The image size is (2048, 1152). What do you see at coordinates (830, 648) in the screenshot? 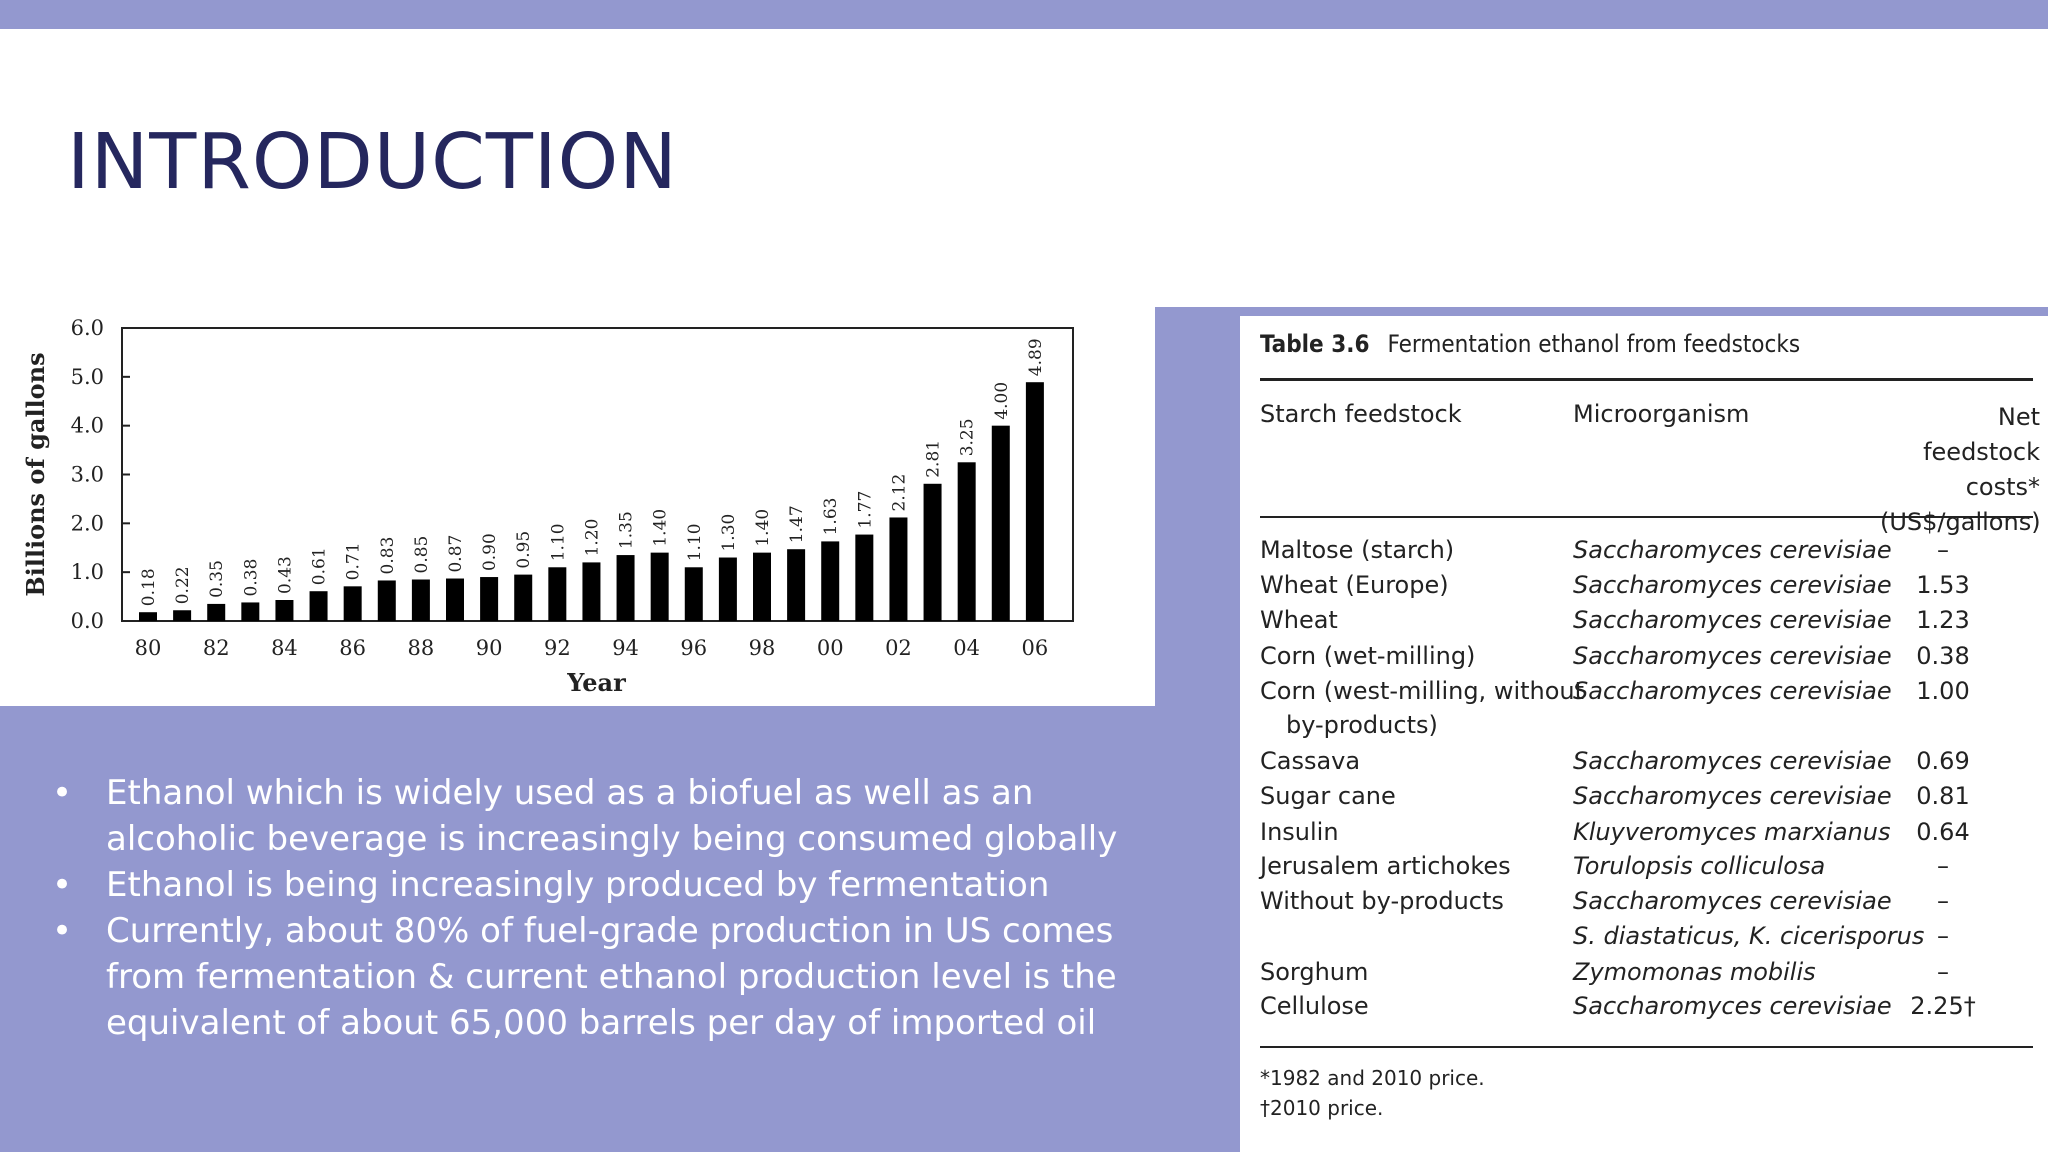
I see `x-tick-label: 00` at bounding box center [830, 648].